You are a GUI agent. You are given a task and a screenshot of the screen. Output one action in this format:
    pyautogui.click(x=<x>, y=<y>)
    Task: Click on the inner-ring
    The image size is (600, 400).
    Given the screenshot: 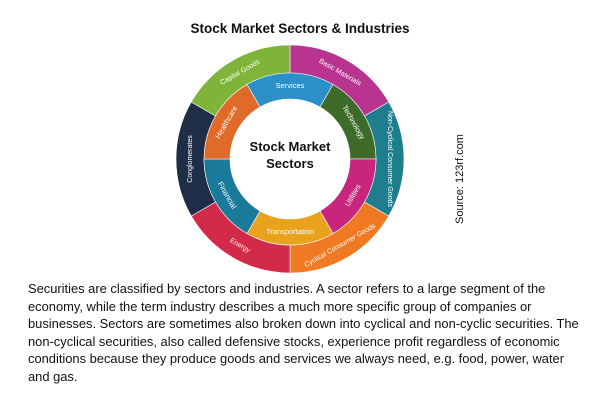 What is the action you would take?
    pyautogui.click(x=290, y=159)
    